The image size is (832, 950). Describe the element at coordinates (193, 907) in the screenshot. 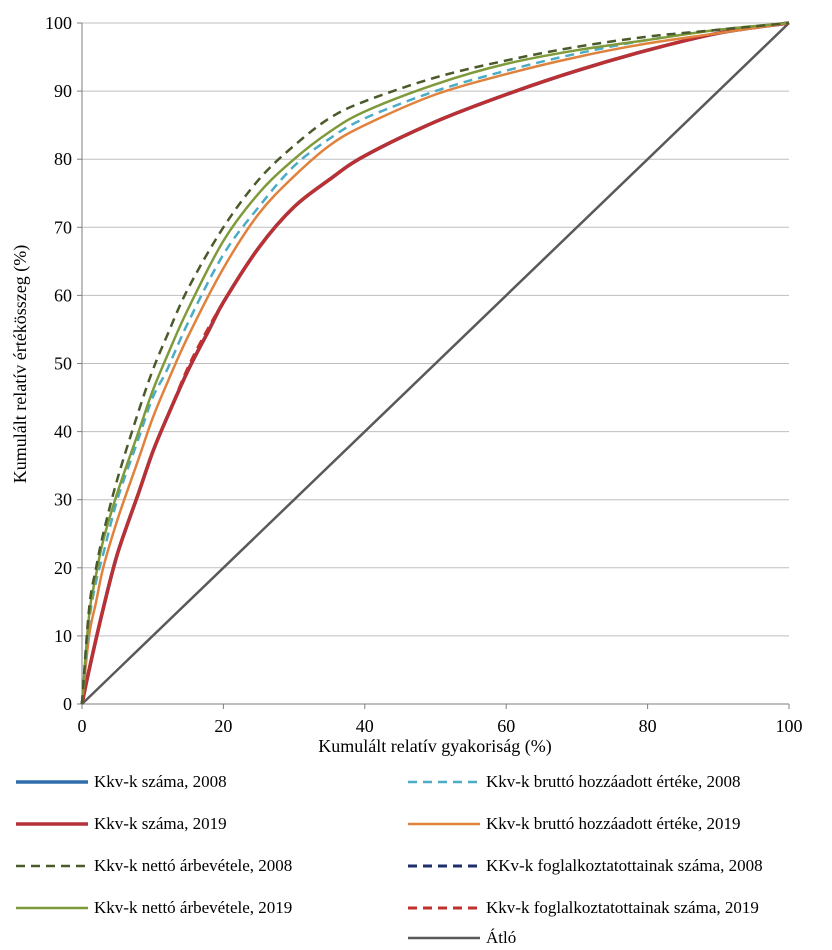

I see `legend-label: Kkv-k nettó árbevétele, 2019` at that location.